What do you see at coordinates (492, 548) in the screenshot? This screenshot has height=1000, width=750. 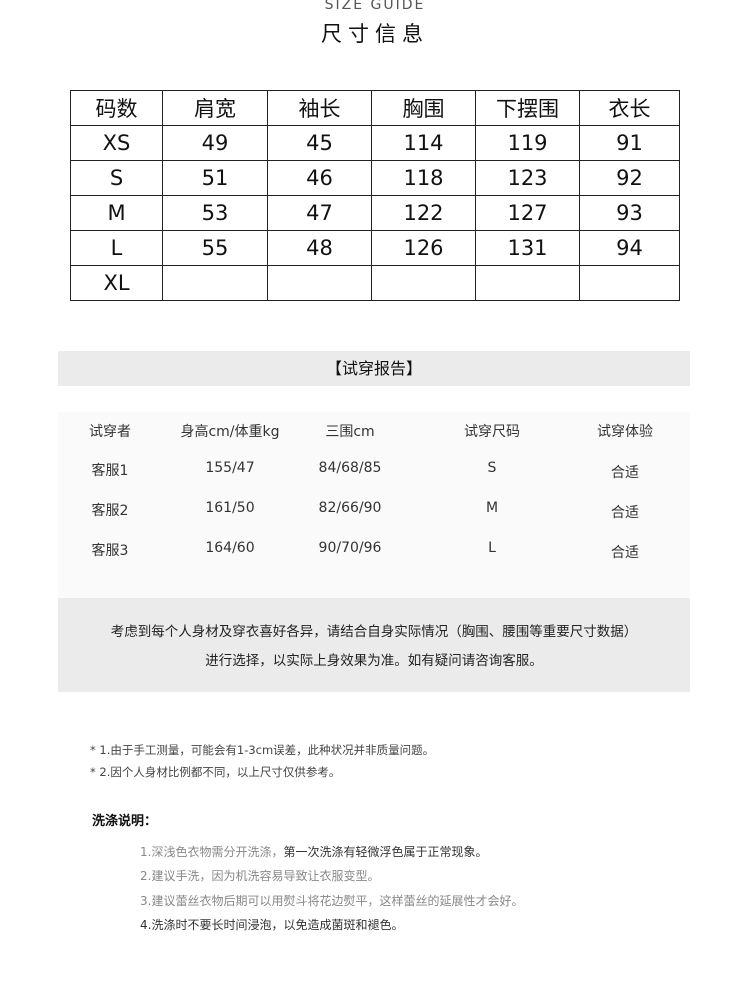 I see `trial-cell: L` at bounding box center [492, 548].